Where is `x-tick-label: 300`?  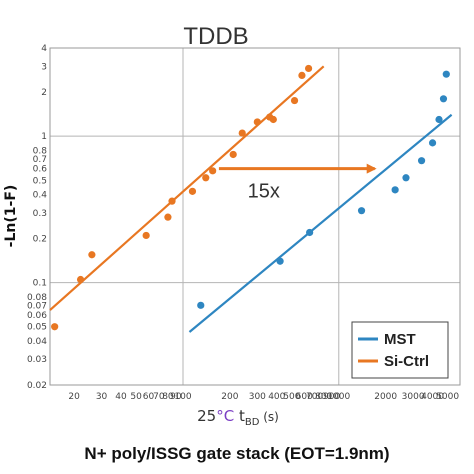
x-tick-label: 300 is located at coordinates (257, 397).